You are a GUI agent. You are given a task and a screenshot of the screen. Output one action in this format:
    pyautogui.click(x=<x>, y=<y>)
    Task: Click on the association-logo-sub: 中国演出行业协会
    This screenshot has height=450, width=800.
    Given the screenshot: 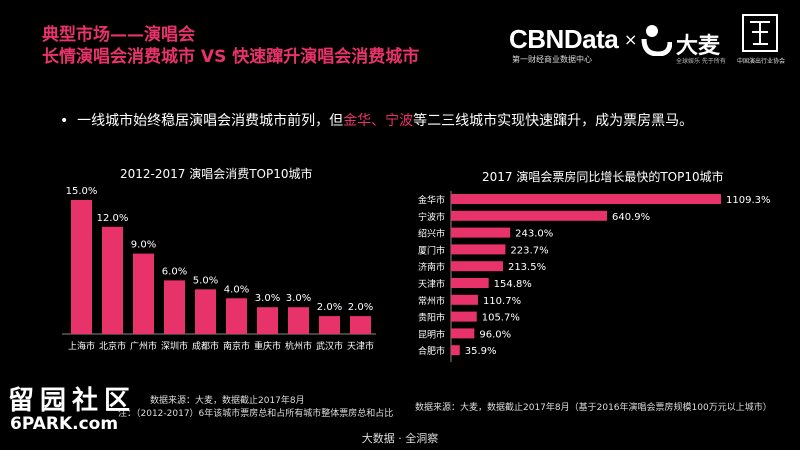 What is the action you would take?
    pyautogui.click(x=760, y=61)
    